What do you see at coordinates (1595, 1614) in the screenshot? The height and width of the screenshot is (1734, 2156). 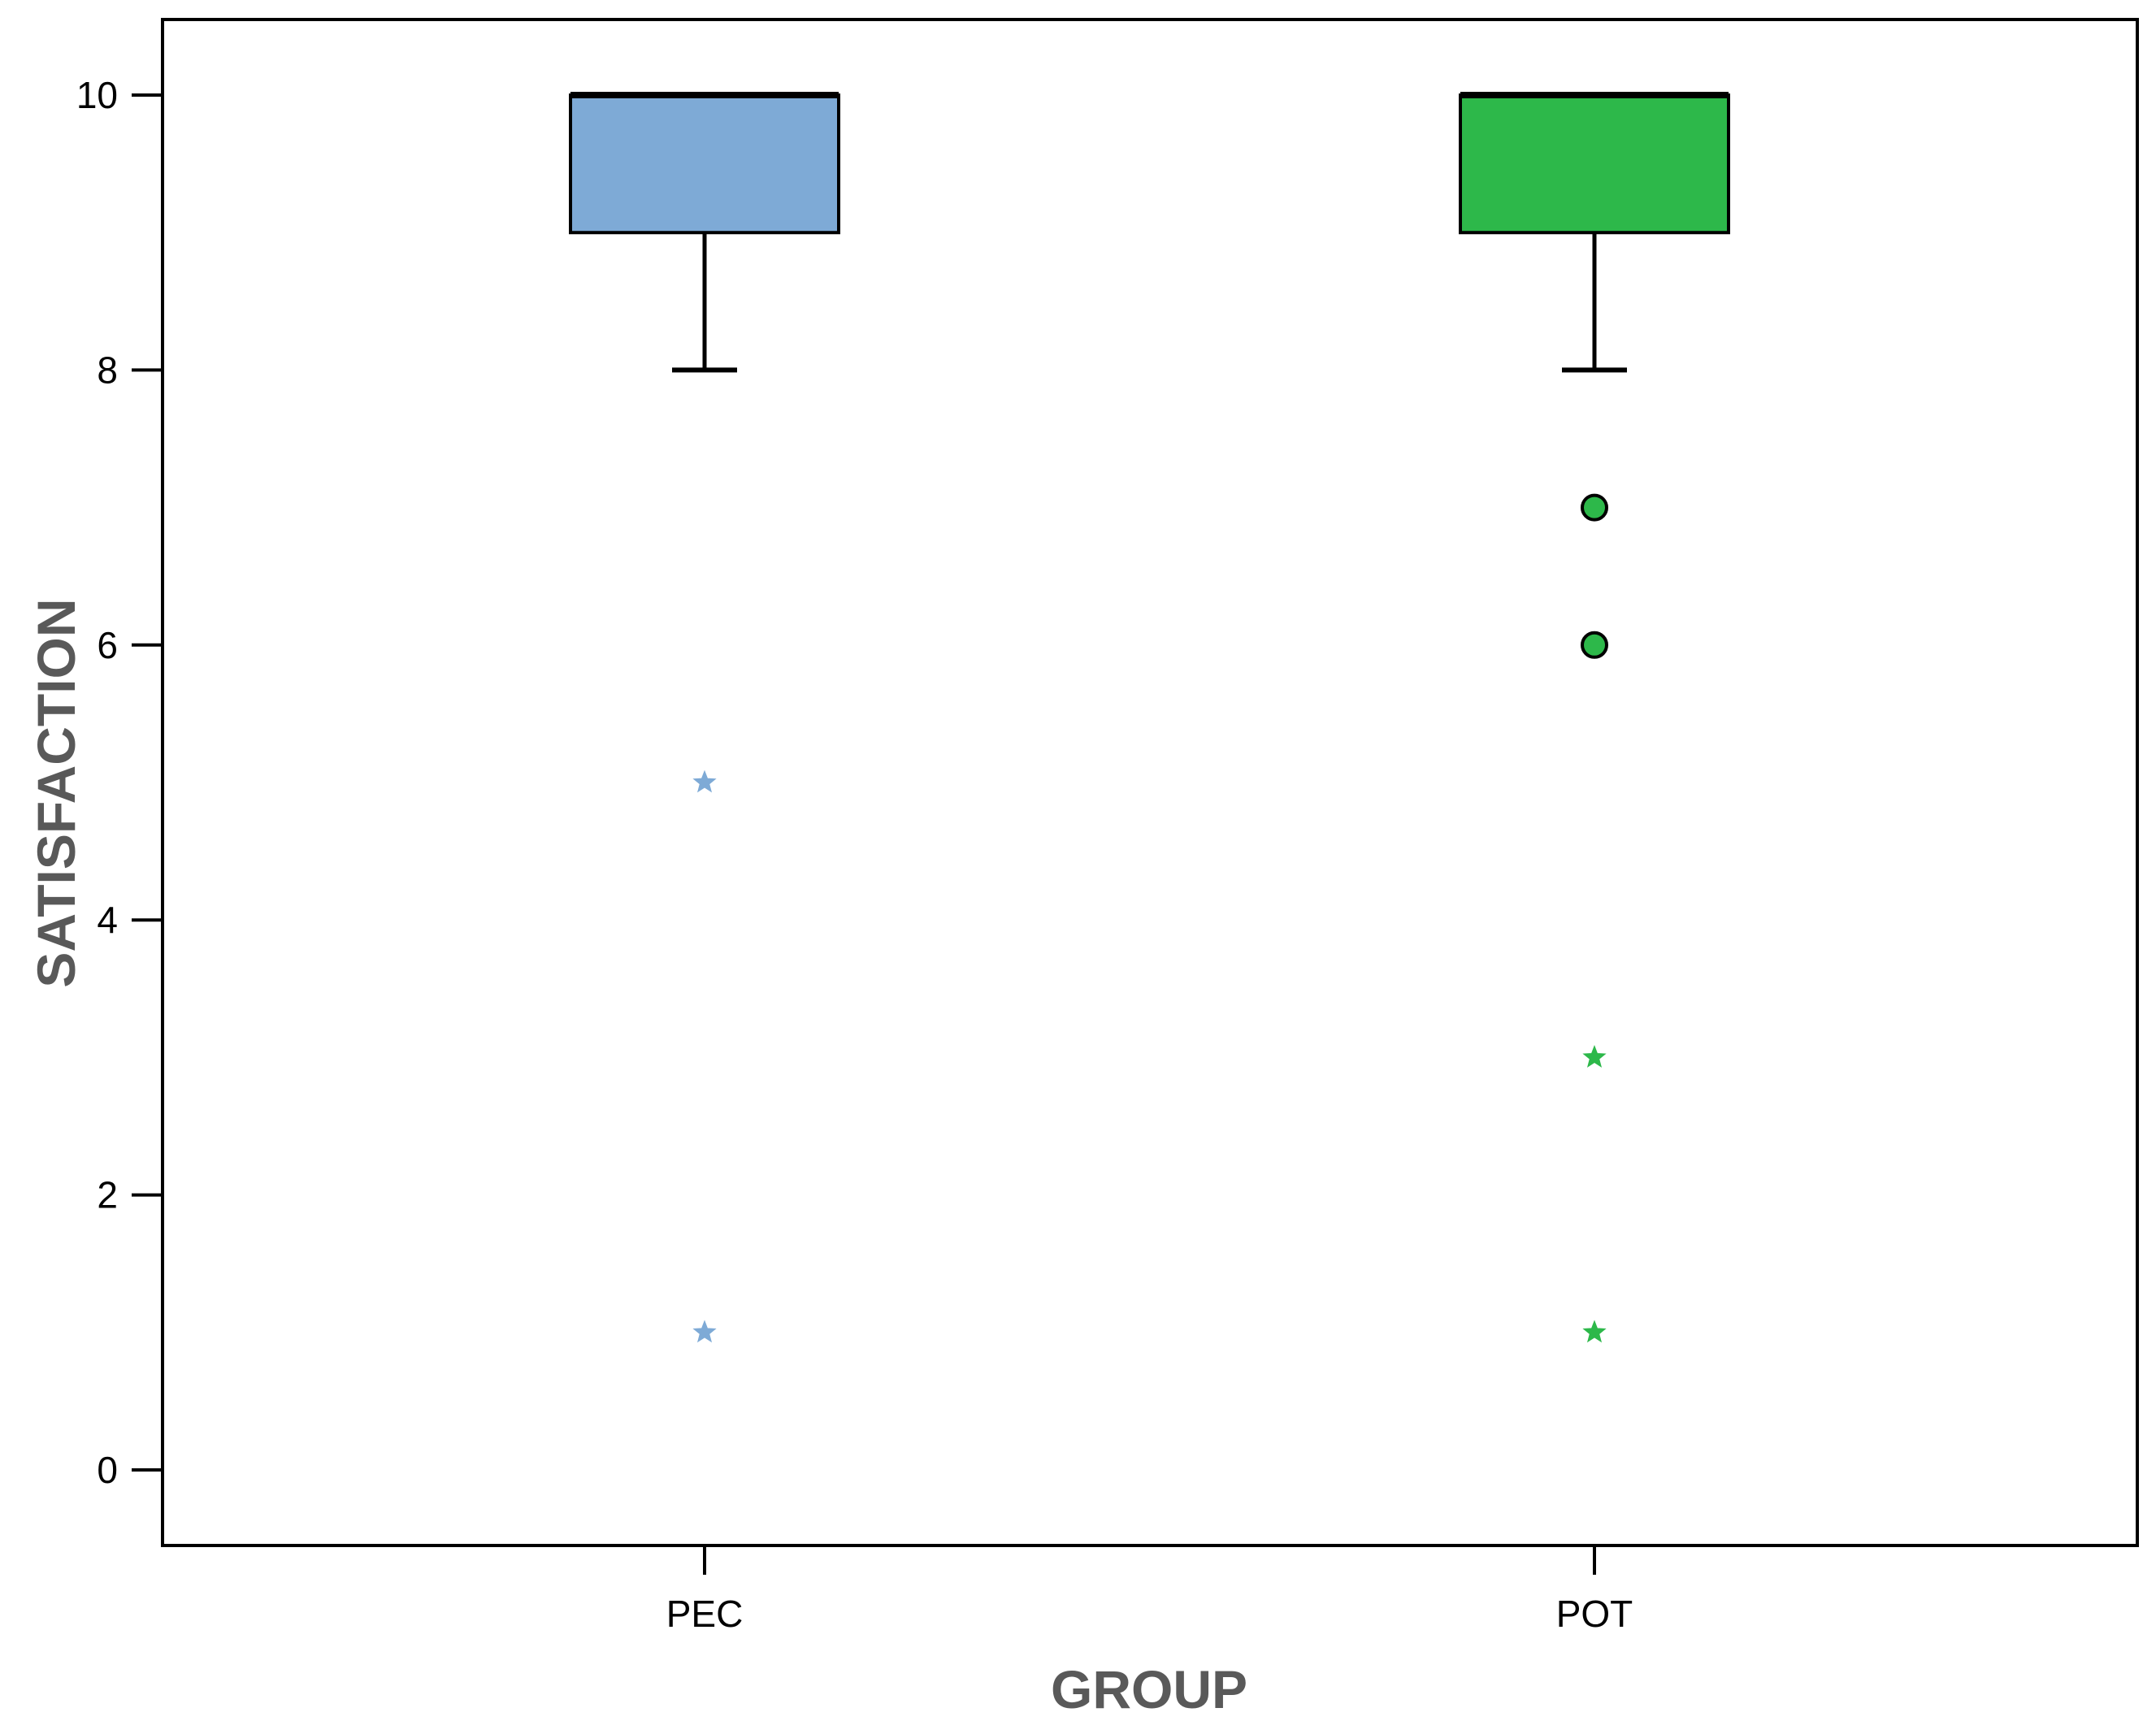 I see `x-tick-label: POT` at bounding box center [1595, 1614].